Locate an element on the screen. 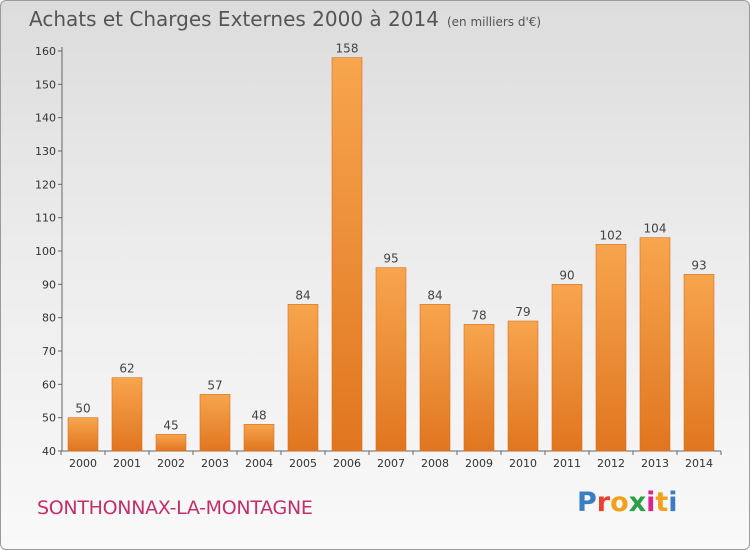 The width and height of the screenshot is (750, 550). x-tick-label: 2014 is located at coordinates (699, 463).